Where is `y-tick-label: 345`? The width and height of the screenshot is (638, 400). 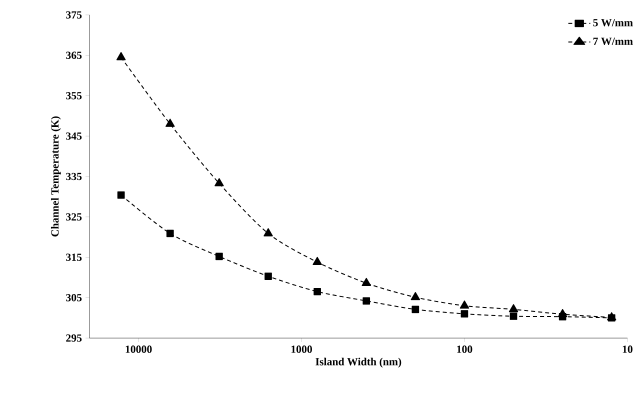 y-tick-label: 345 is located at coordinates (74, 136).